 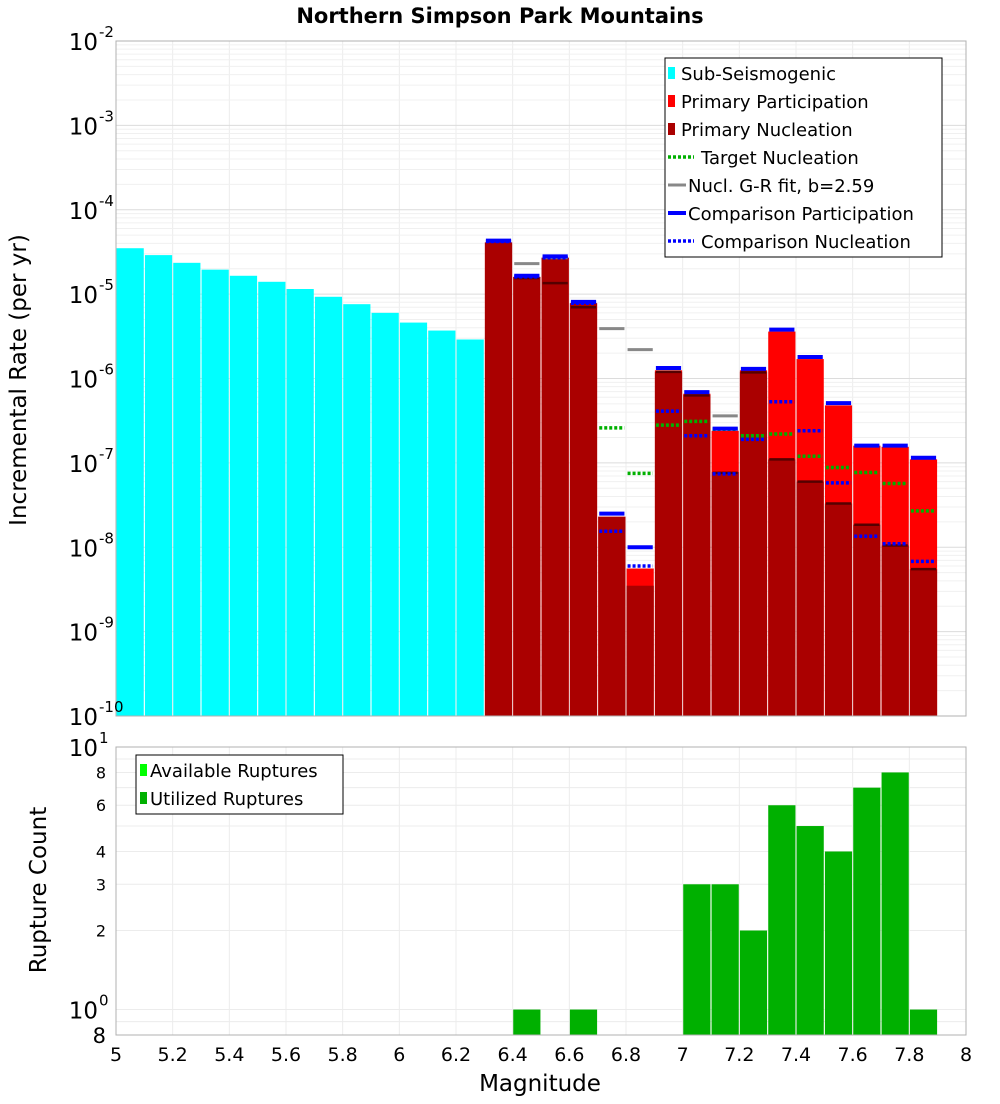 What do you see at coordinates (806, 242) in the screenshot?
I see `legend-label-comparison-nucleation: Comparison Nucleation` at bounding box center [806, 242].